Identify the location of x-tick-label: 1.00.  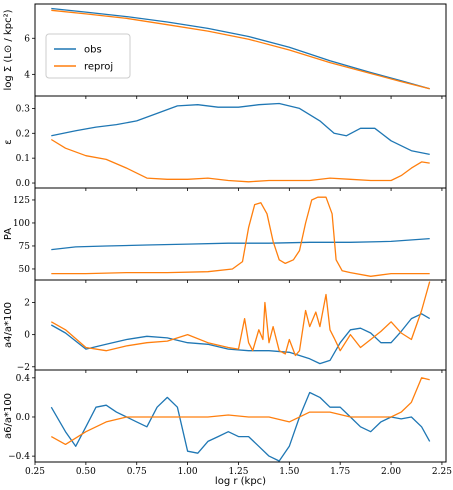
(188, 472).